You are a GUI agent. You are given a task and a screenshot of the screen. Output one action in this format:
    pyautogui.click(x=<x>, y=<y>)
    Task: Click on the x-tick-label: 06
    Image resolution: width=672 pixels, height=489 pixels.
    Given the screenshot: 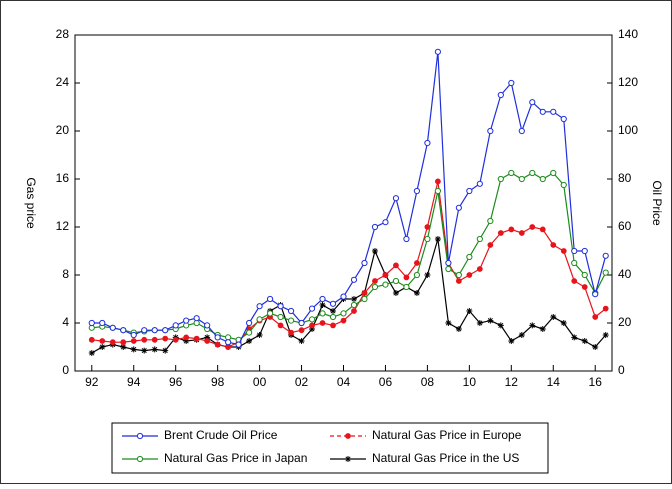 What is the action you would take?
    pyautogui.click(x=386, y=382)
    